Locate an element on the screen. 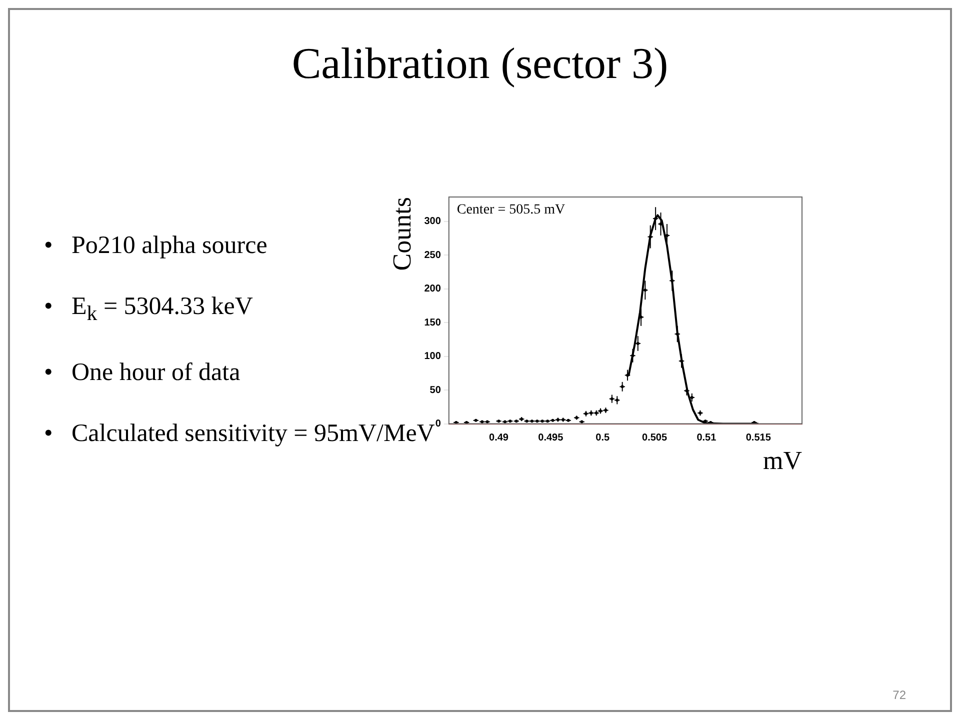 The image size is (960, 720). y-tick-label: 50 is located at coordinates (436, 390).